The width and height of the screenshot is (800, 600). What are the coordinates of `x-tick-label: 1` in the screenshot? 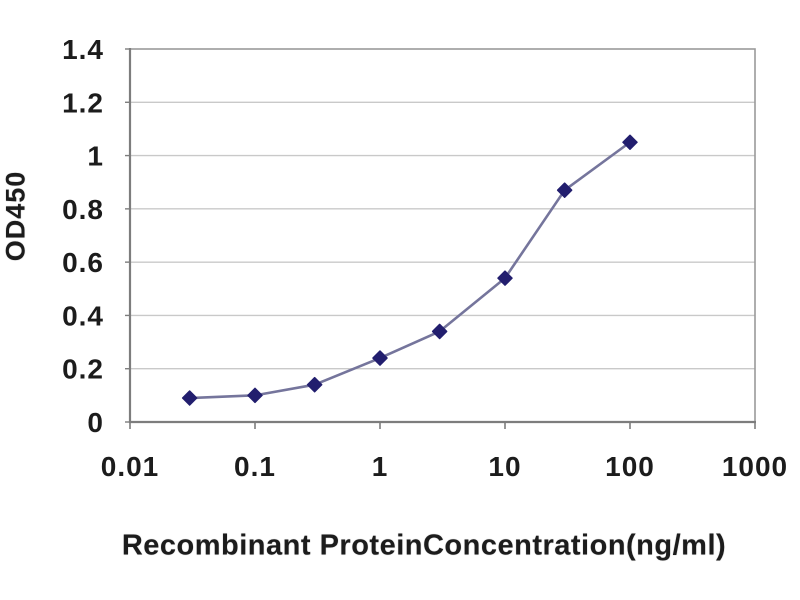 It's located at (380, 466).